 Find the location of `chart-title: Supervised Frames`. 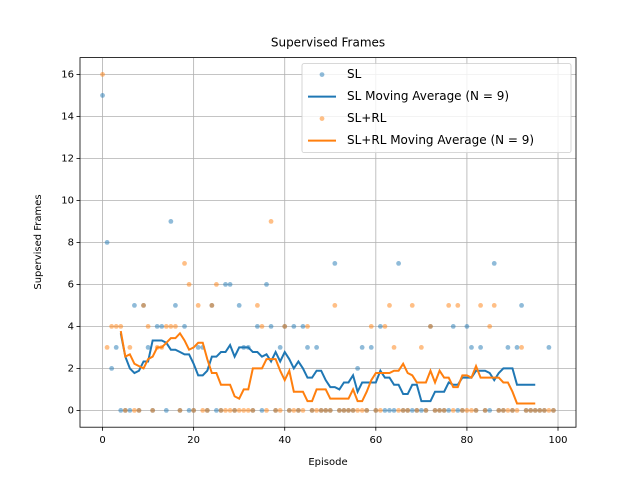

chart-title: Supervised Frames is located at coordinates (328, 43).